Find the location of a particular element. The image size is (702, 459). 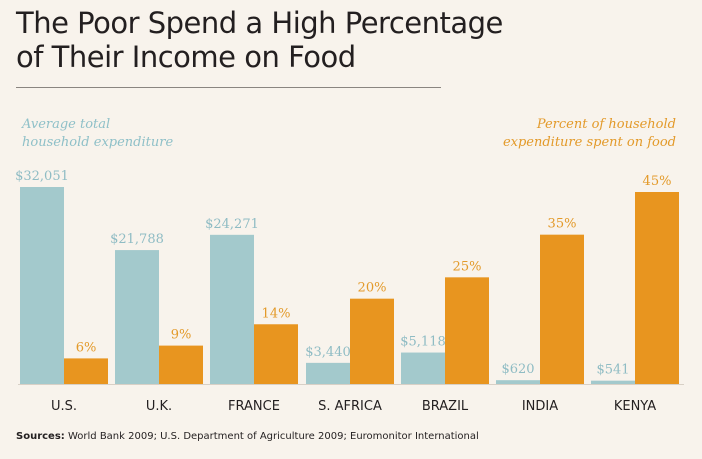

bar-food-france is located at coordinates (276, 354).